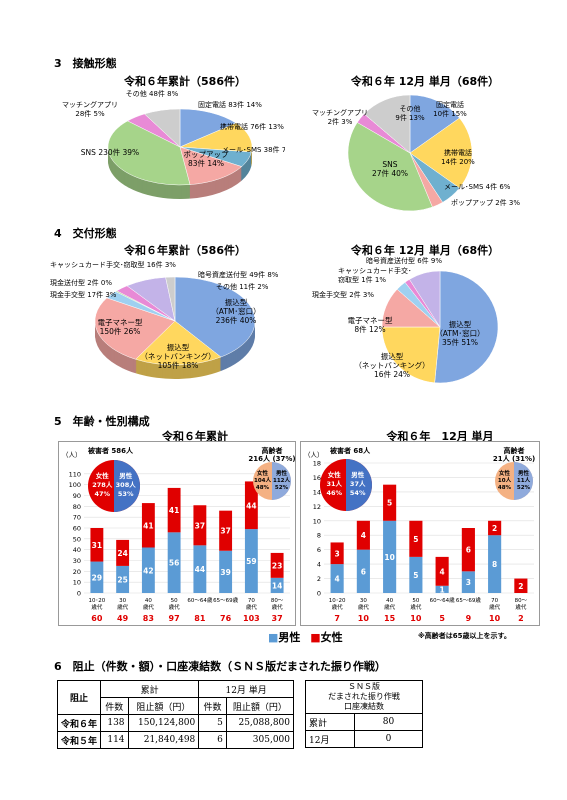 The width and height of the screenshot is (567, 800). Describe the element at coordinates (425, 250) in the screenshot. I see `s4-right-title: 令和６年 12月 単月（68件）` at that location.